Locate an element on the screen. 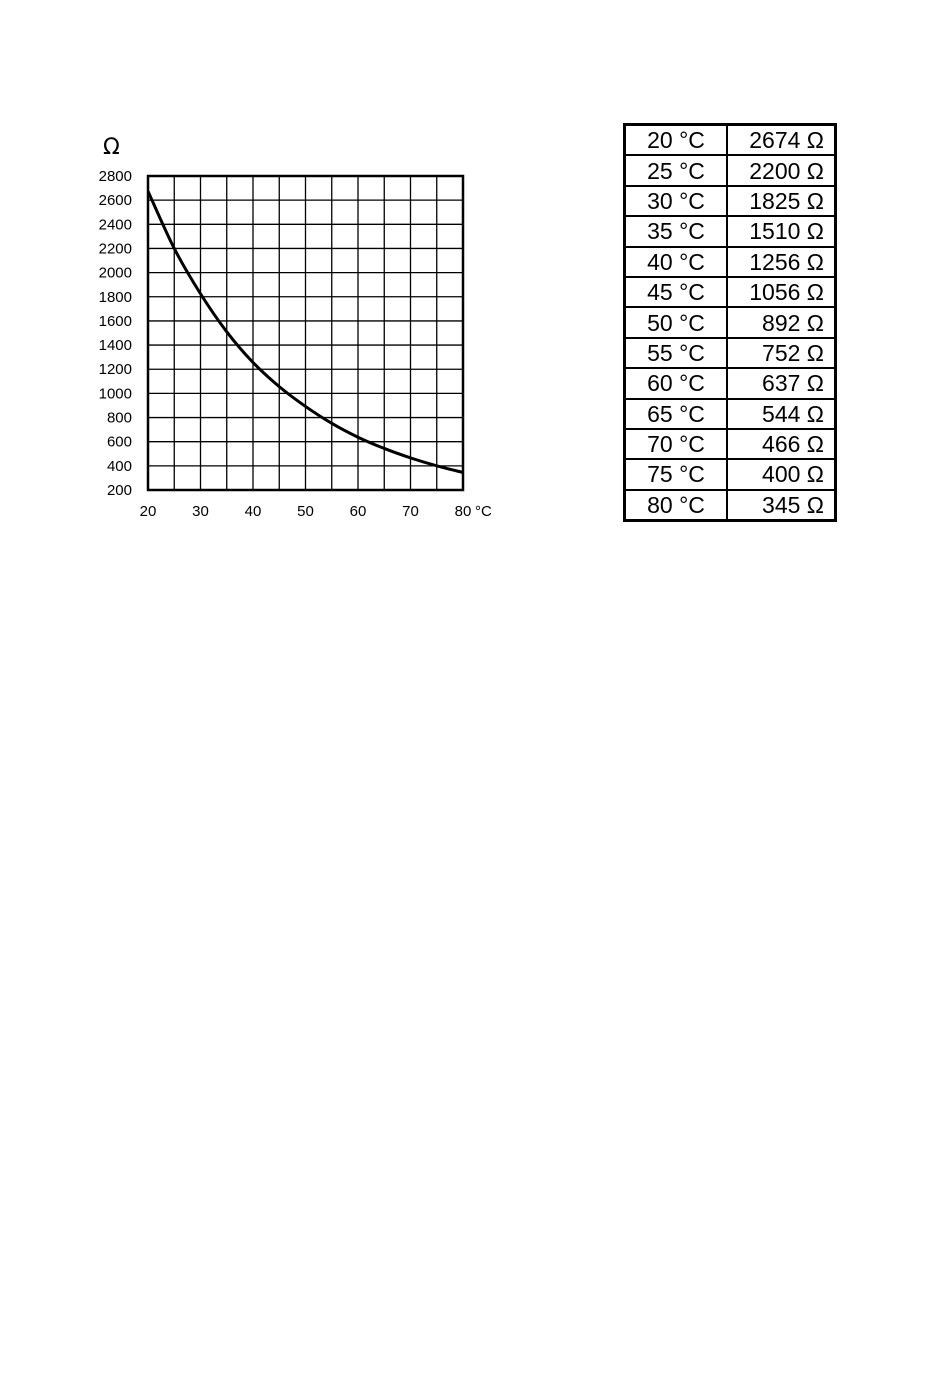 This screenshot has height=1392, width=950. resistance-cell: 1825 Ω is located at coordinates (781, 201).